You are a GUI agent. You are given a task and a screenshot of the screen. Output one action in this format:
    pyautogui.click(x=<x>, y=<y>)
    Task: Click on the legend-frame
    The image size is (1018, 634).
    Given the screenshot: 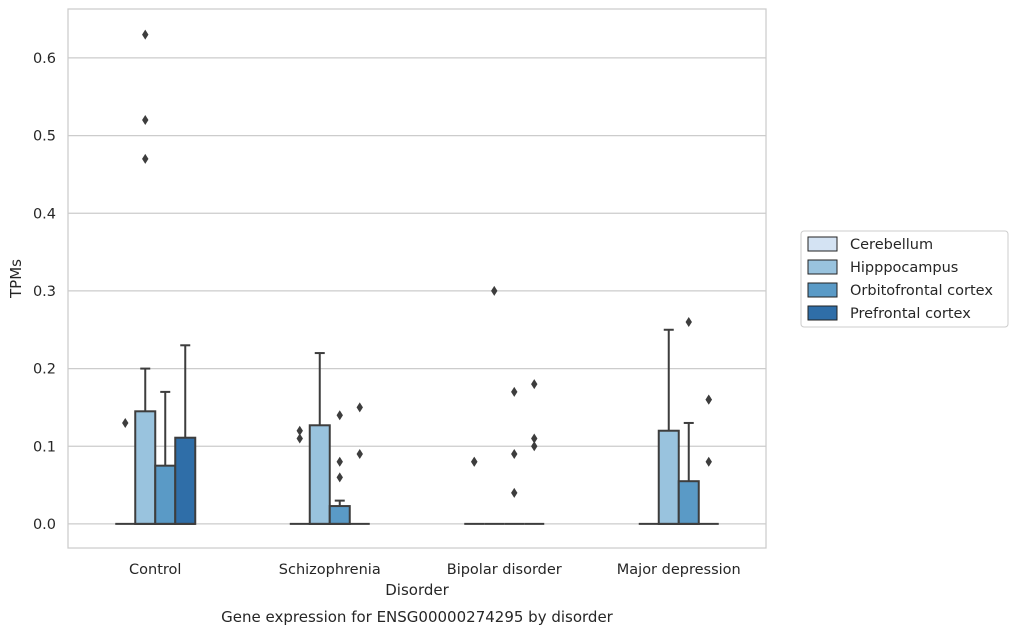 What is the action you would take?
    pyautogui.click(x=904, y=279)
    